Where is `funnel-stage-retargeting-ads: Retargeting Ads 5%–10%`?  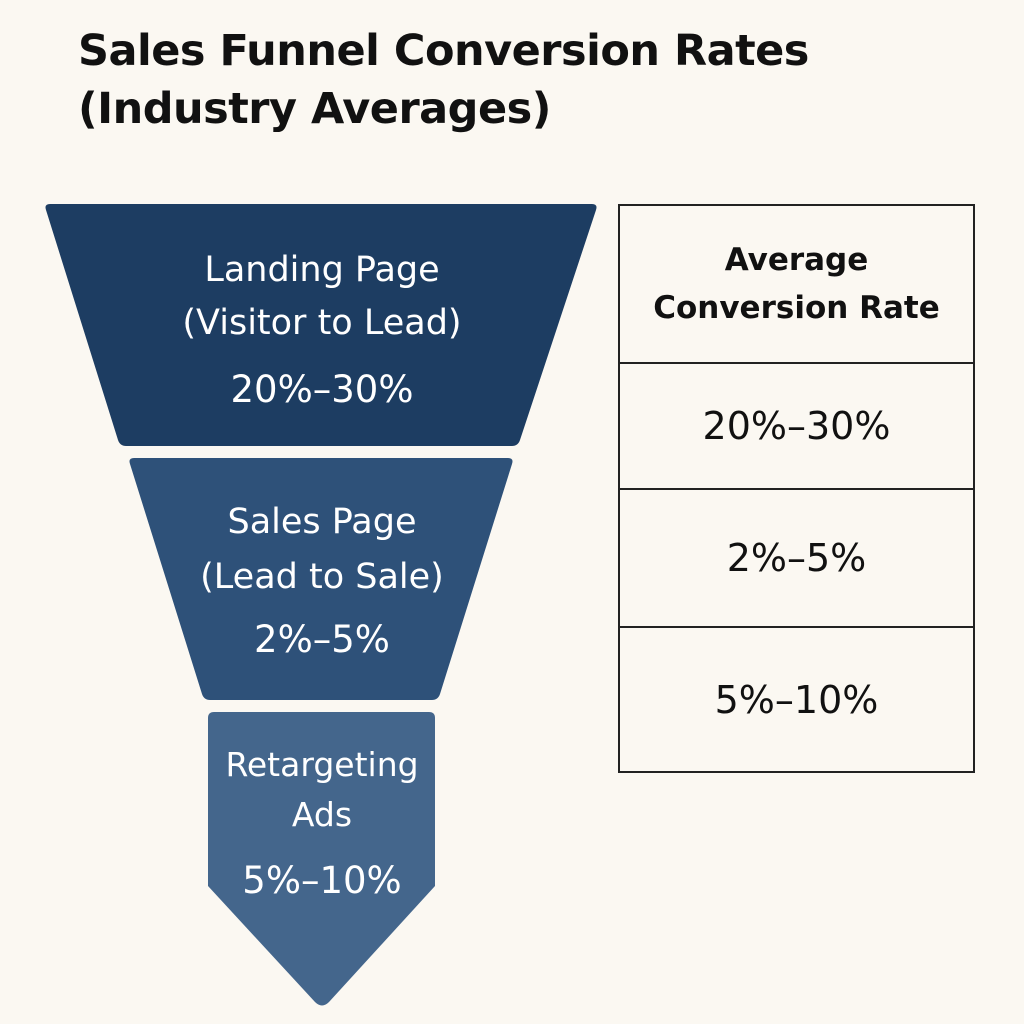
funnel-stage-retargeting-ads: Retargeting Ads 5%–10% is located at coordinates (321, 859).